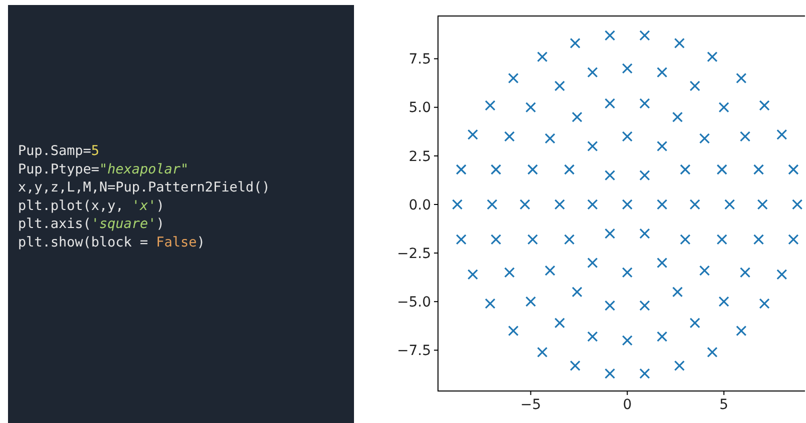 This screenshot has height=423, width=806. I want to click on y-tick-label: 7.5, so click(419, 60).